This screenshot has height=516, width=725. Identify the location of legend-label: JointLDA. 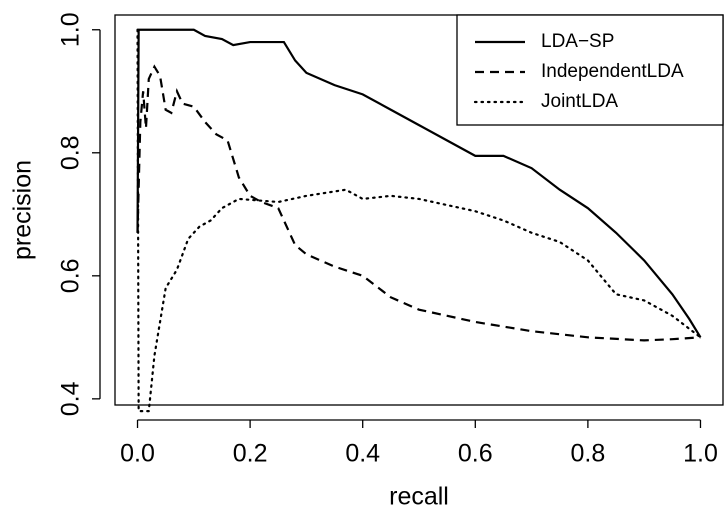
(579, 101).